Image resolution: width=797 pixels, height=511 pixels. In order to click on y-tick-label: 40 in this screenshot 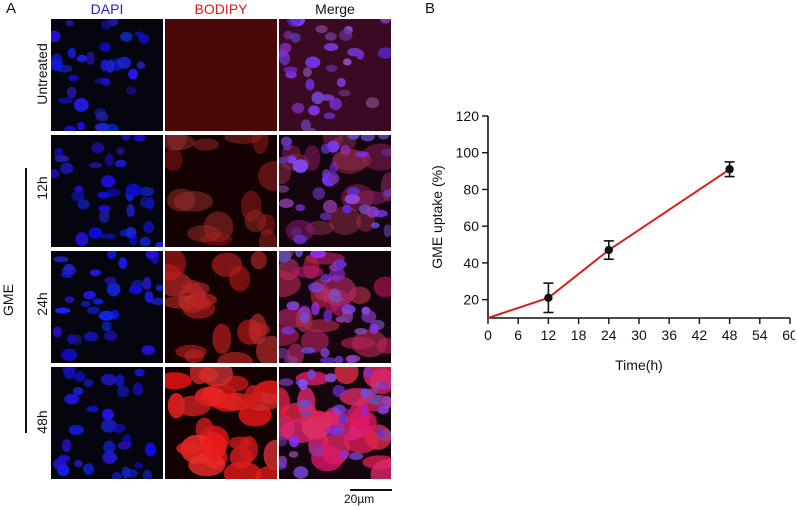, I will do `click(471, 263)`.